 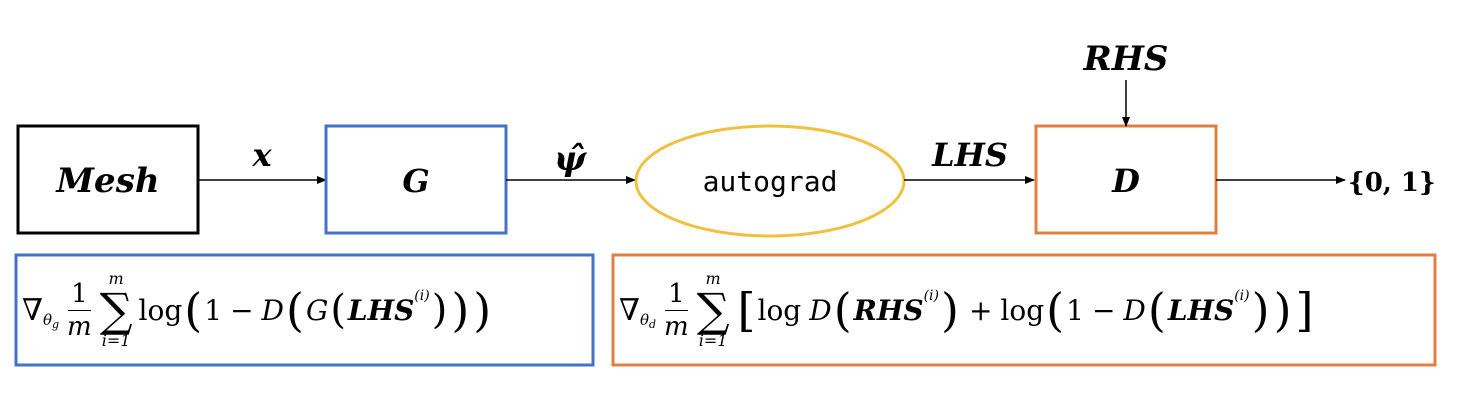 What do you see at coordinates (261, 155) in the screenshot?
I see `edge-label-x: x` at bounding box center [261, 155].